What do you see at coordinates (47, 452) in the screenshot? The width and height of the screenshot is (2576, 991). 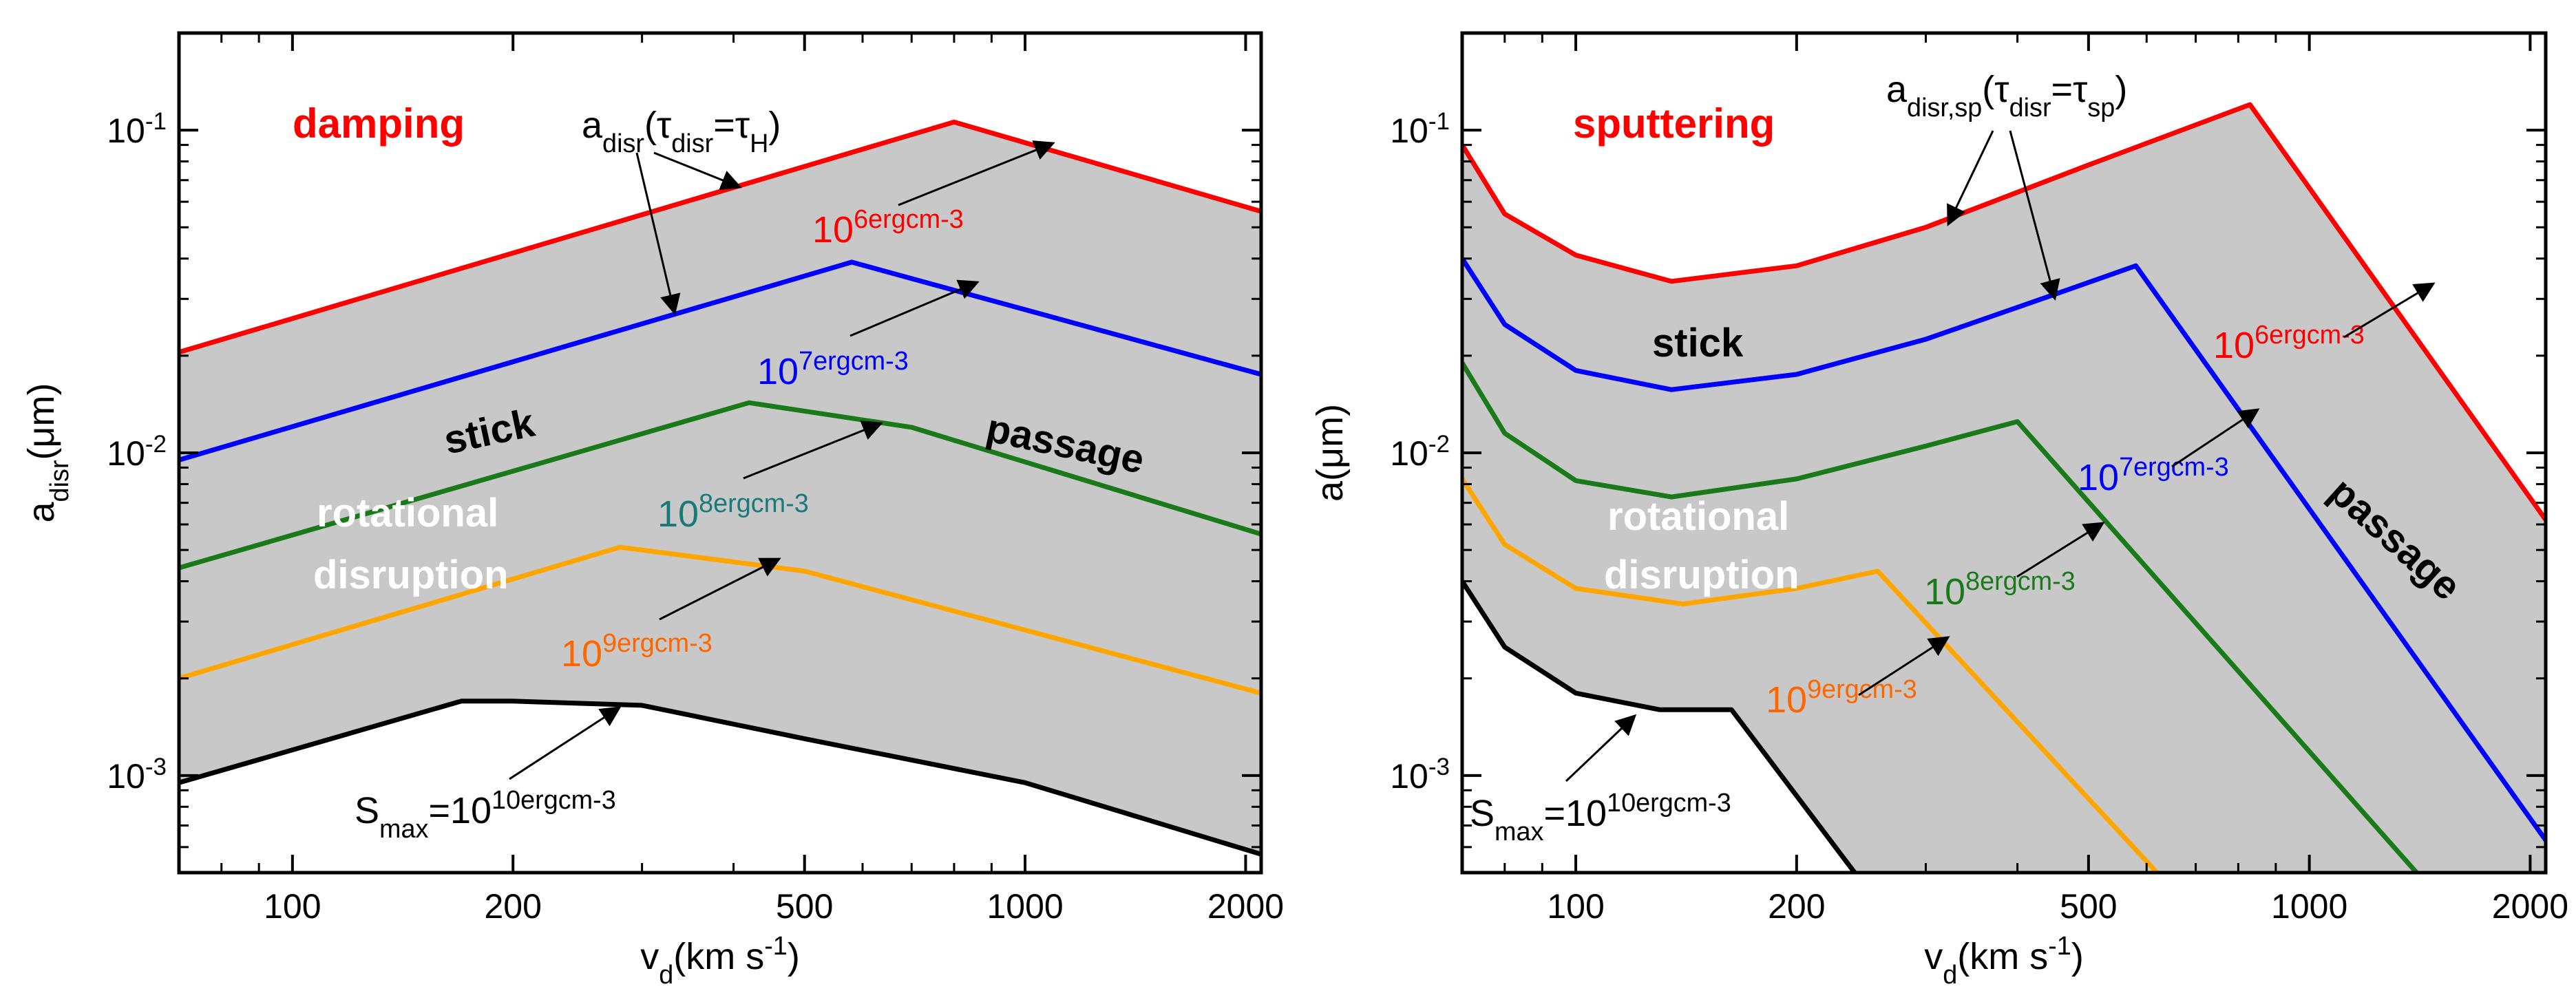 I see `y-axis-label: adisr(μm)` at bounding box center [47, 452].